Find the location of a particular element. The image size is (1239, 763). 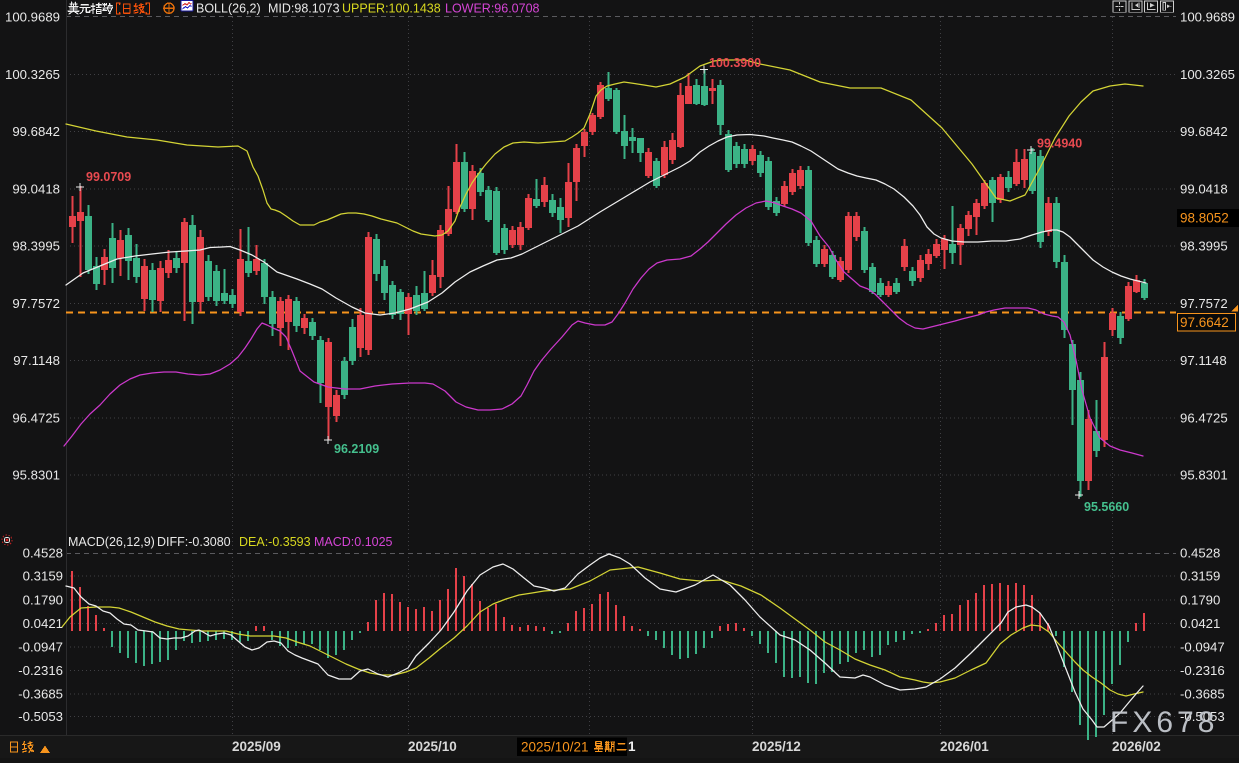

svg-text: 95.5660 is located at coordinates (1106, 507).